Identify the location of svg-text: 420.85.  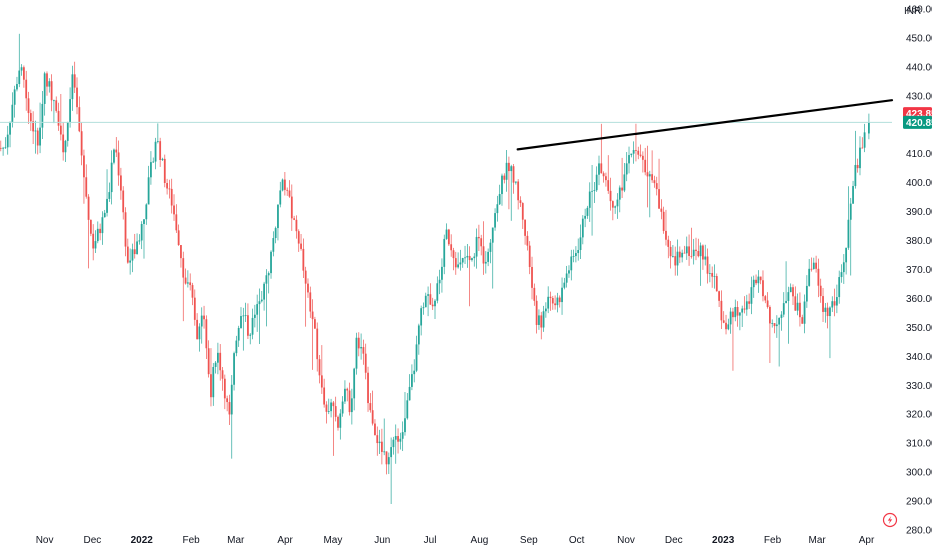
(919, 123).